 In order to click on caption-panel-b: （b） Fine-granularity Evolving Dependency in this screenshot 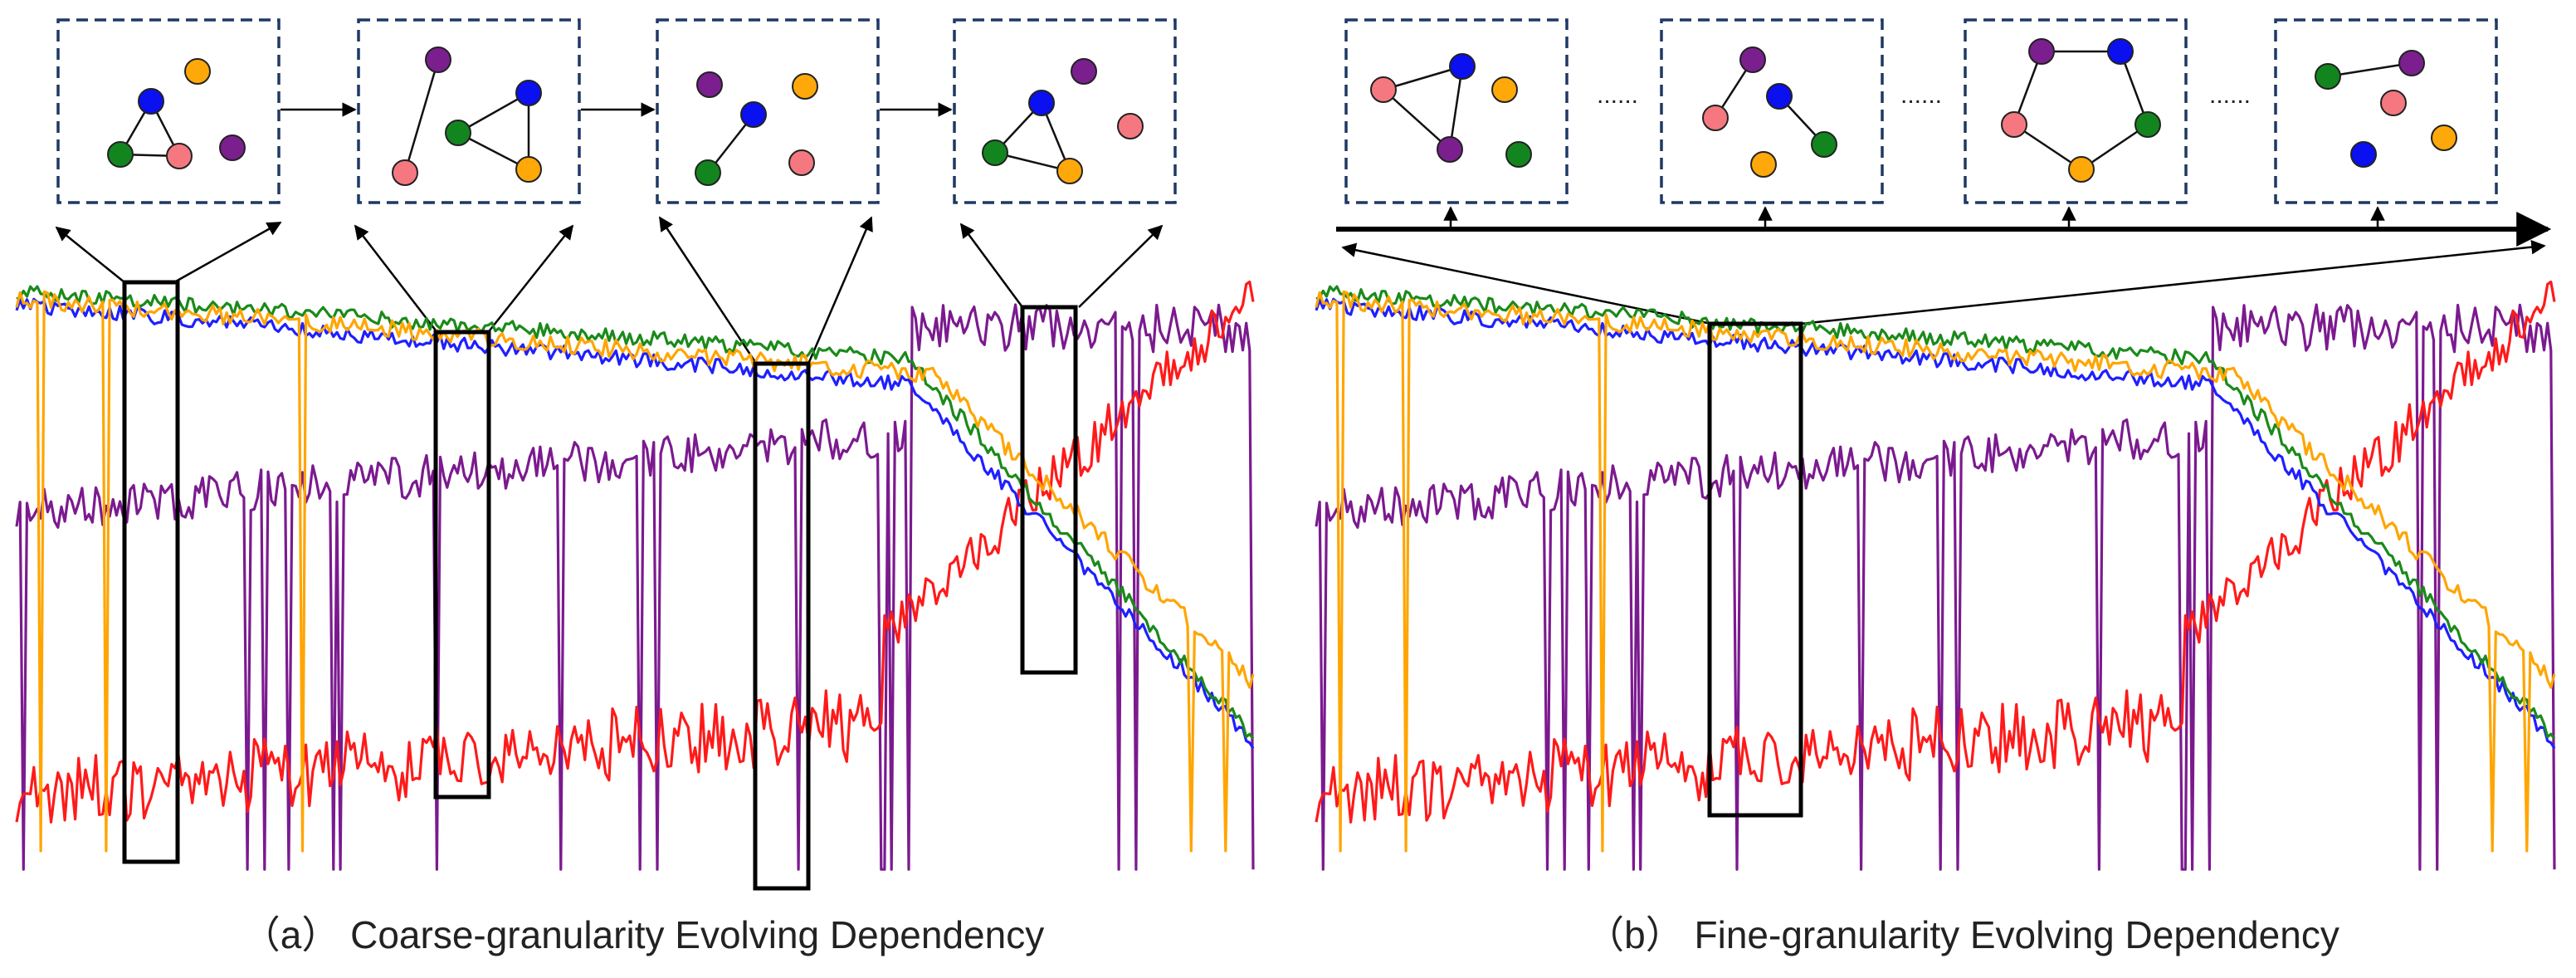, I will do `click(1963, 934)`.